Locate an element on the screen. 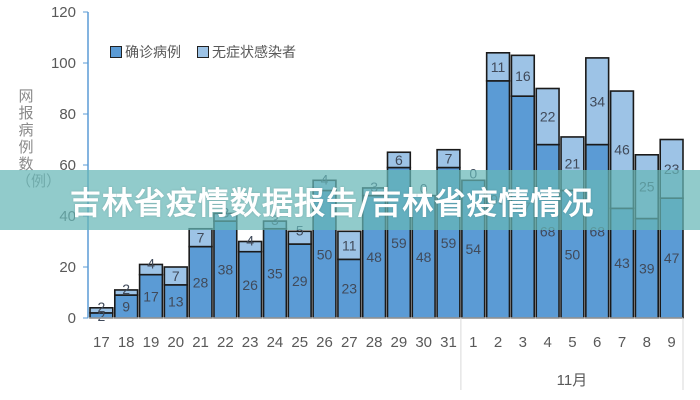 This screenshot has height=400, width=700. x-tick-label: 6 is located at coordinates (597, 342).